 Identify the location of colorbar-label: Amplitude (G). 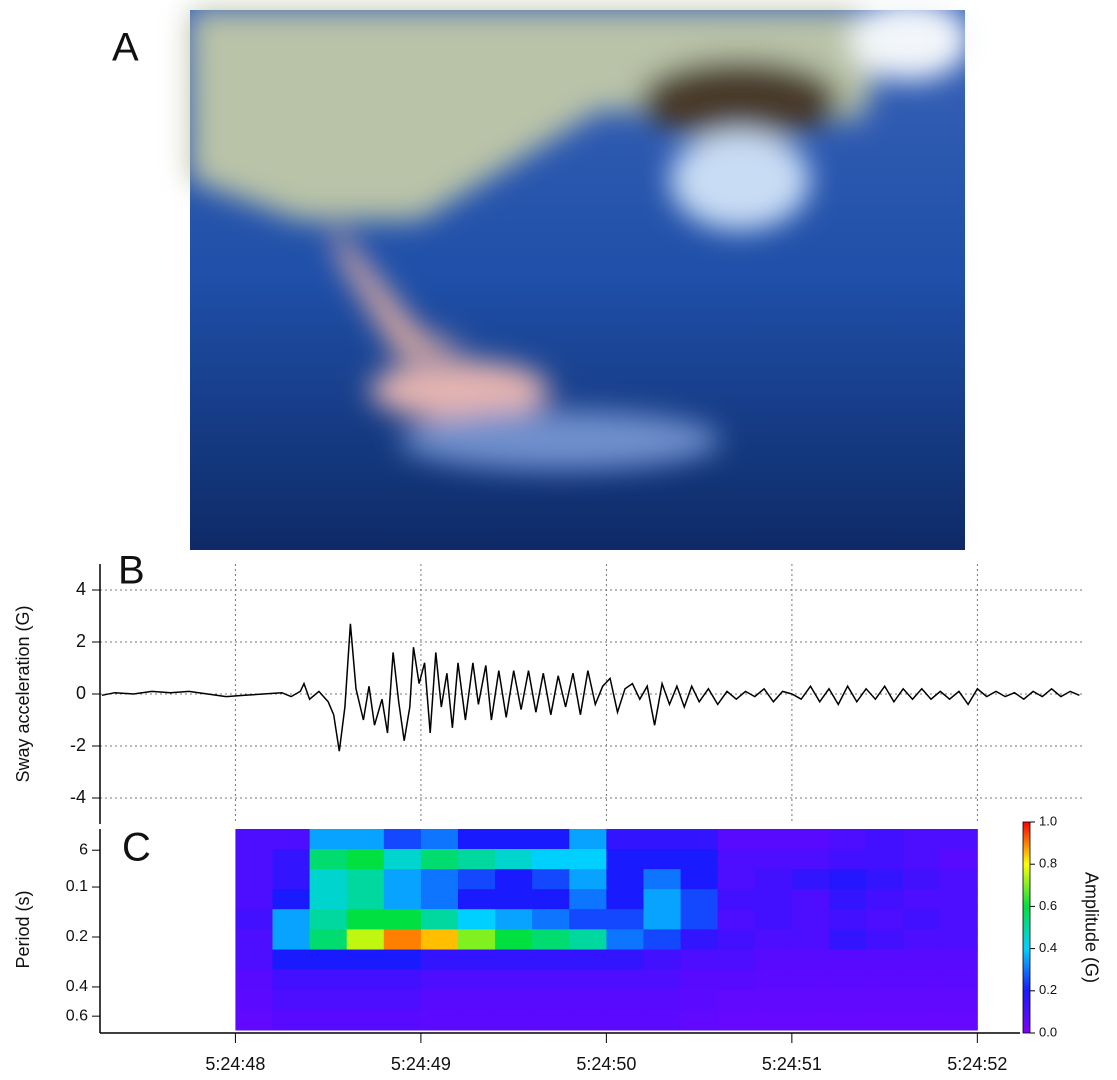
(1091, 927).